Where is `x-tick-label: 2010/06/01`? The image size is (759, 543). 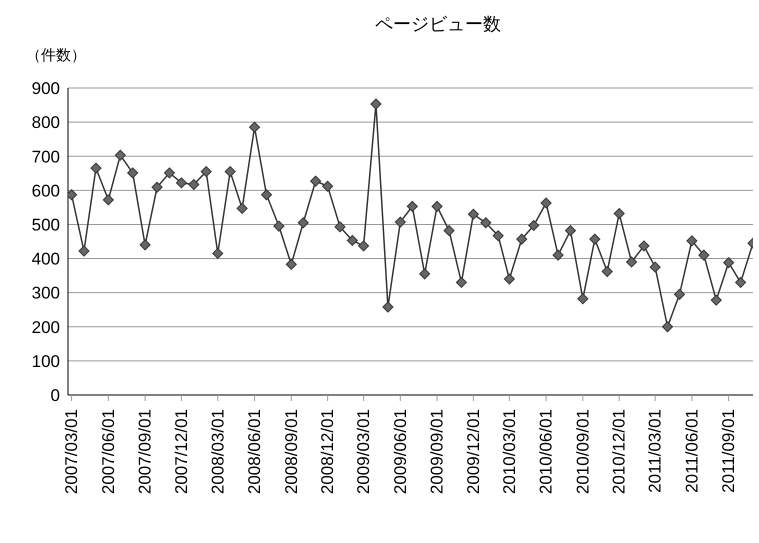
x-tick-label: 2010/06/01 is located at coordinates (546, 451).